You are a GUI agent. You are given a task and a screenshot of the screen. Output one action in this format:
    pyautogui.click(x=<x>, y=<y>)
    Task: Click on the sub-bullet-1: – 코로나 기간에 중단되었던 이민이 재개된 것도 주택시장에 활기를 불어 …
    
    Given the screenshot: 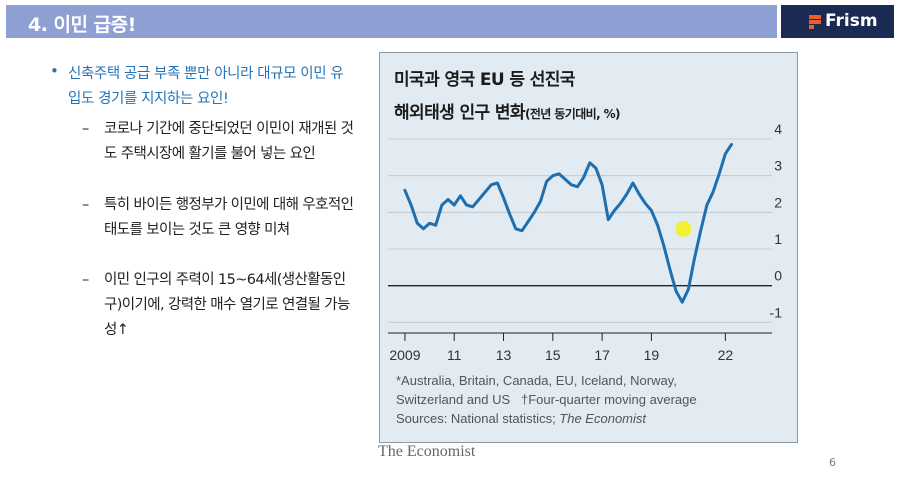 What is the action you would take?
    pyautogui.click(x=222, y=142)
    